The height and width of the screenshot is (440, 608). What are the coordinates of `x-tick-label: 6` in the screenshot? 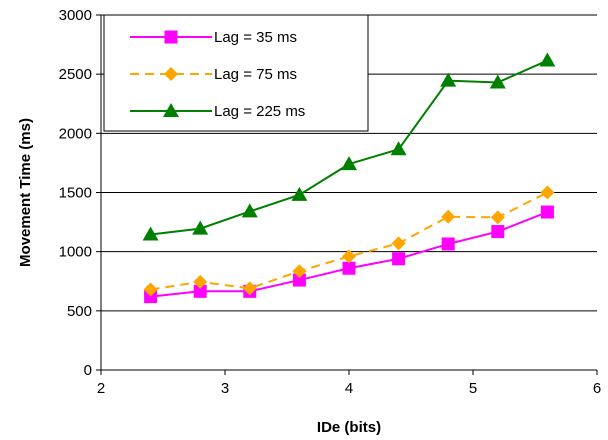 It's located at (597, 388).